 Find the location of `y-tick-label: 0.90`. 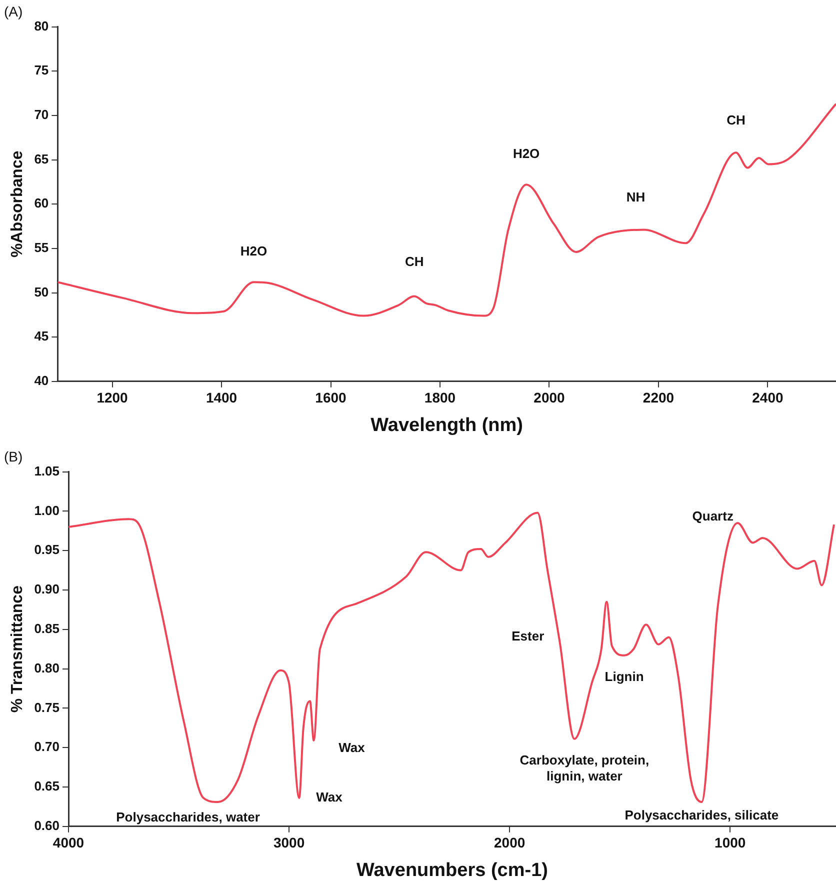

y-tick-label: 0.90 is located at coordinates (47, 589).